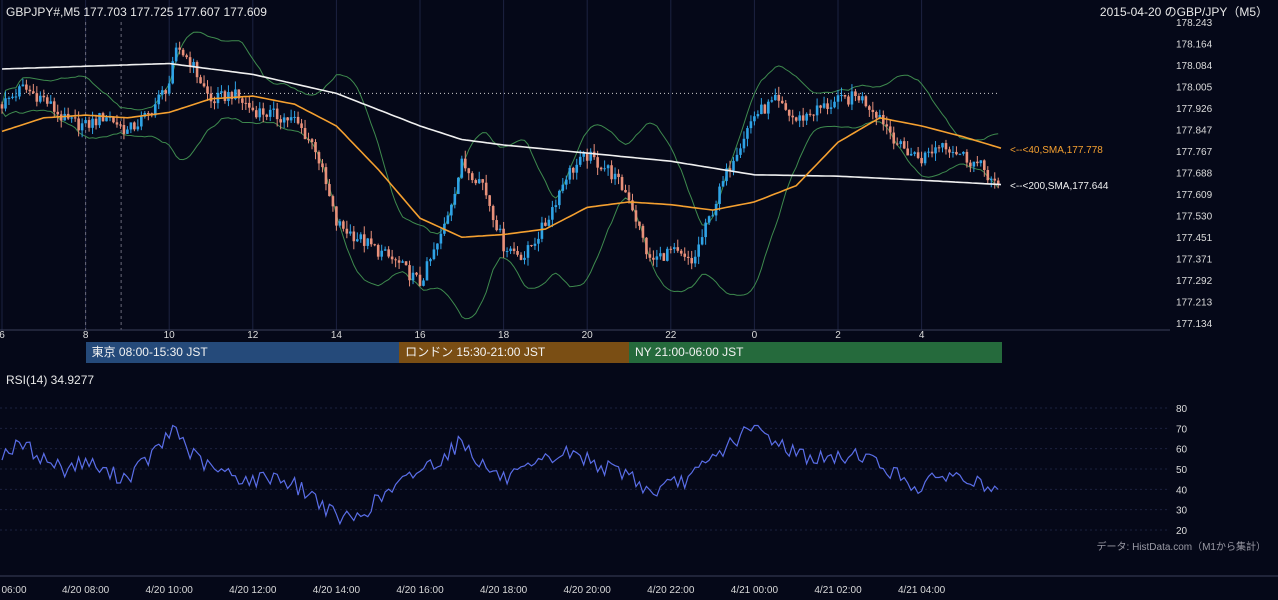  What do you see at coordinates (1194, 217) in the screenshot?
I see `price-tick-label: 177.530` at bounding box center [1194, 217].